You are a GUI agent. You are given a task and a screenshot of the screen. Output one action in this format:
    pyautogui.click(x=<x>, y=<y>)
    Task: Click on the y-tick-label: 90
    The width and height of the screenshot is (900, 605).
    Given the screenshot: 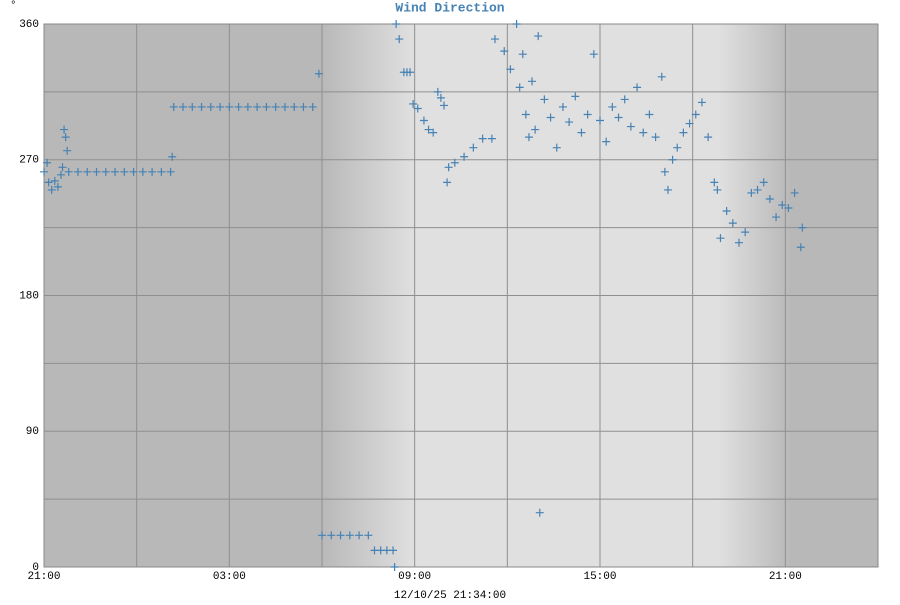 What is the action you would take?
    pyautogui.click(x=32, y=432)
    